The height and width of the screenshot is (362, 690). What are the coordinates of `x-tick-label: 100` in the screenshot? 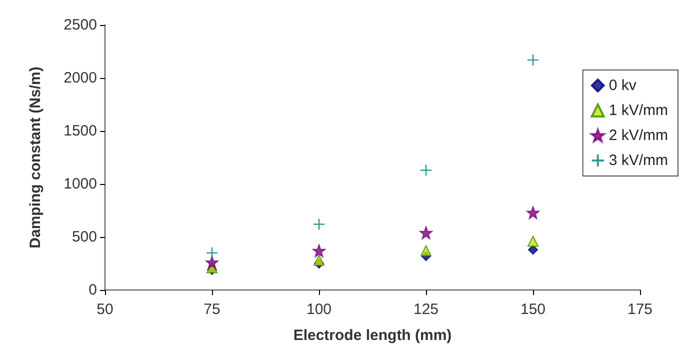 It's located at (319, 309).